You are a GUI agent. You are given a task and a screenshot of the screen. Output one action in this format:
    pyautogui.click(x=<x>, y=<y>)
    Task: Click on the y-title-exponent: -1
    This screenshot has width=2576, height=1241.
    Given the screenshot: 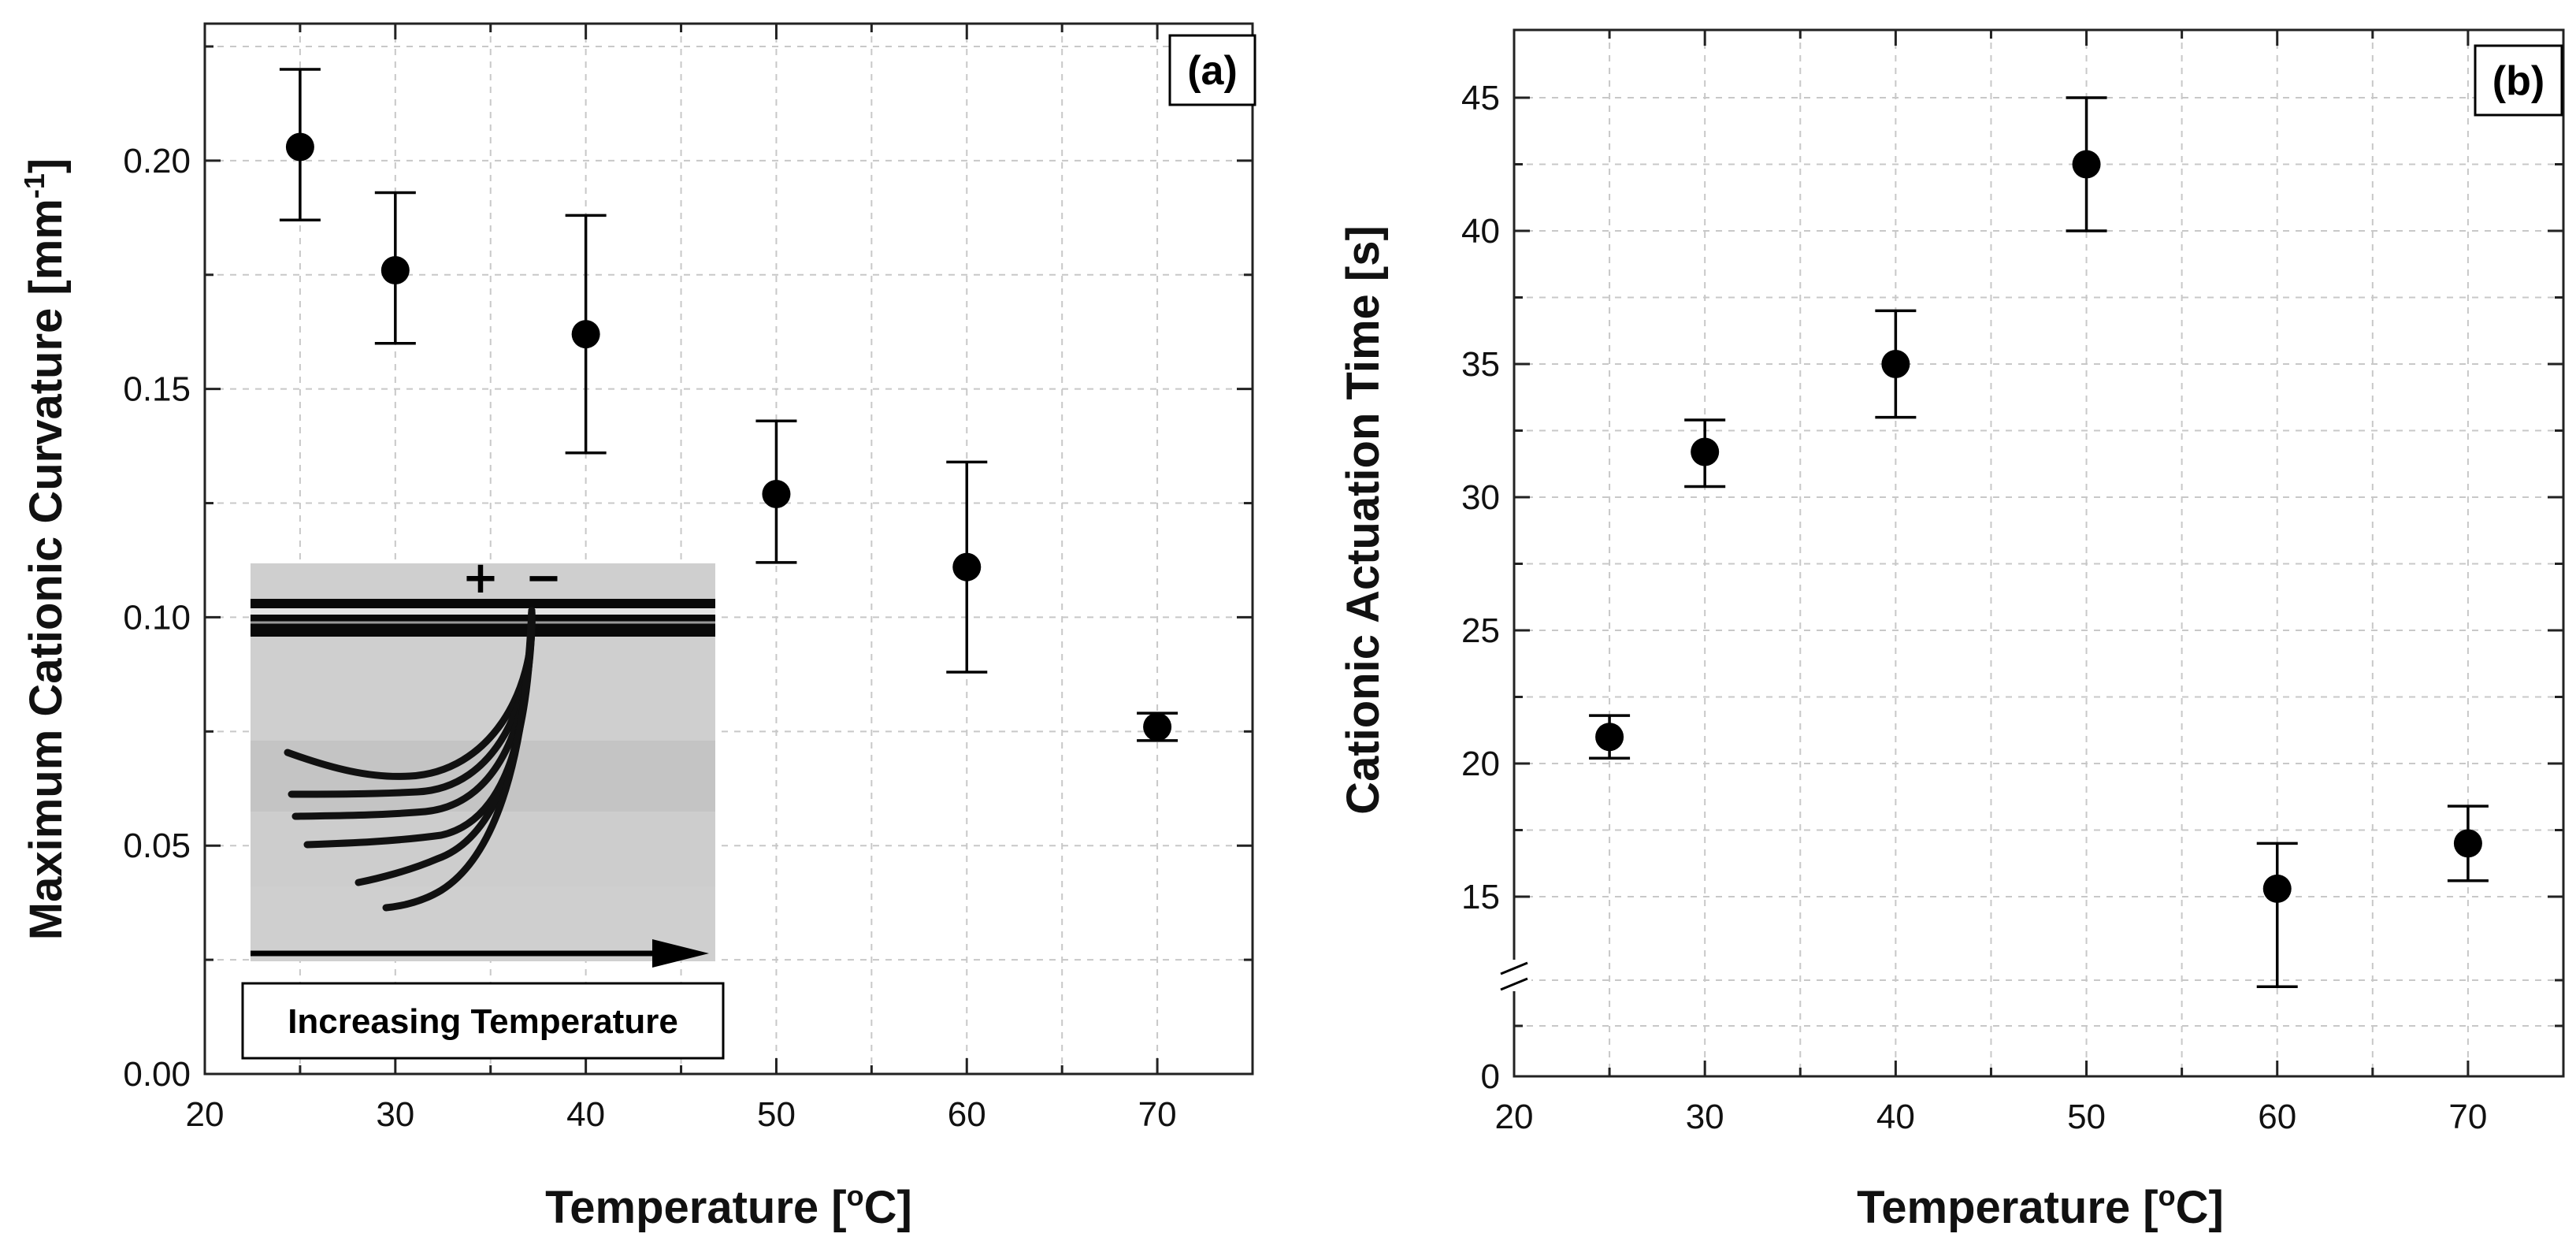 What is the action you would take?
    pyautogui.click(x=34, y=186)
    